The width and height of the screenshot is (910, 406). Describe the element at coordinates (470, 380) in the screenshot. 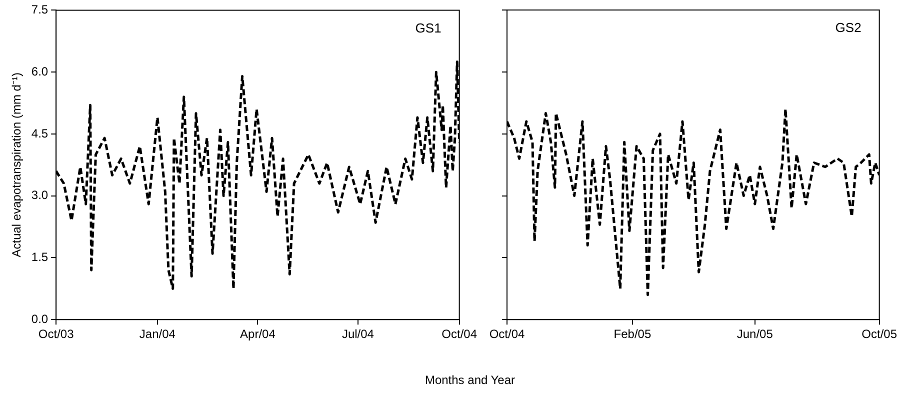

I see `x-axis-title: Months and Year` at that location.